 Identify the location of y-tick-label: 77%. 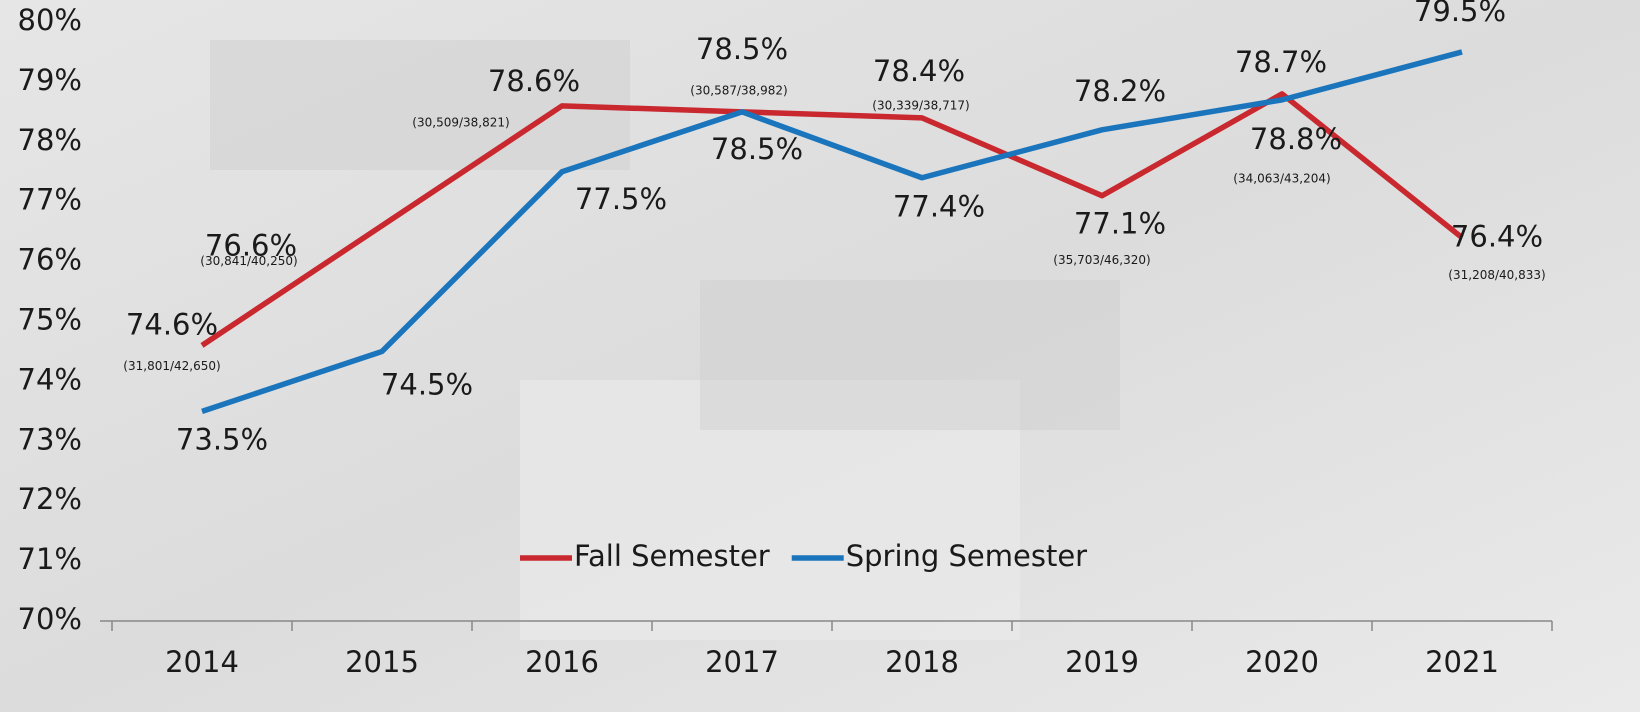
(50, 200).